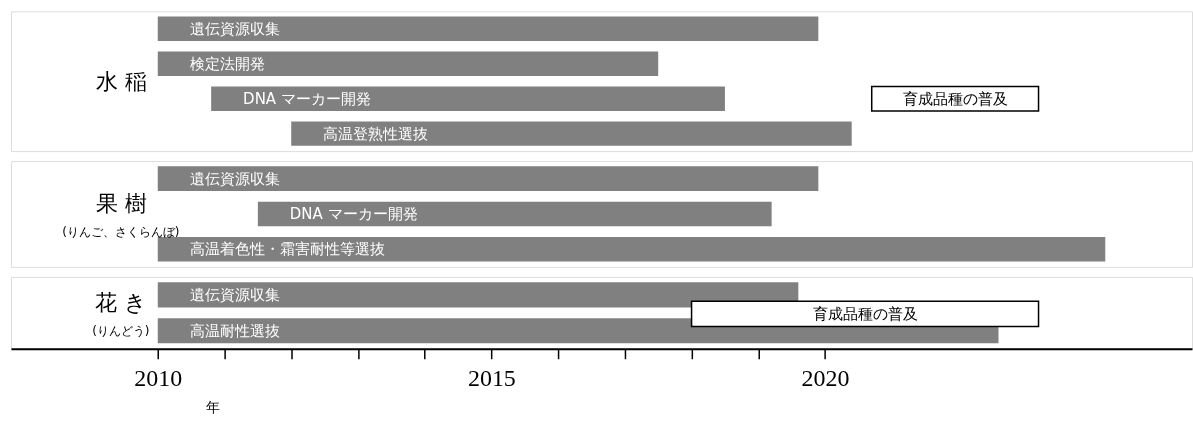  Describe the element at coordinates (825, 378) in the screenshot. I see `x-tick-label: 2020` at that location.